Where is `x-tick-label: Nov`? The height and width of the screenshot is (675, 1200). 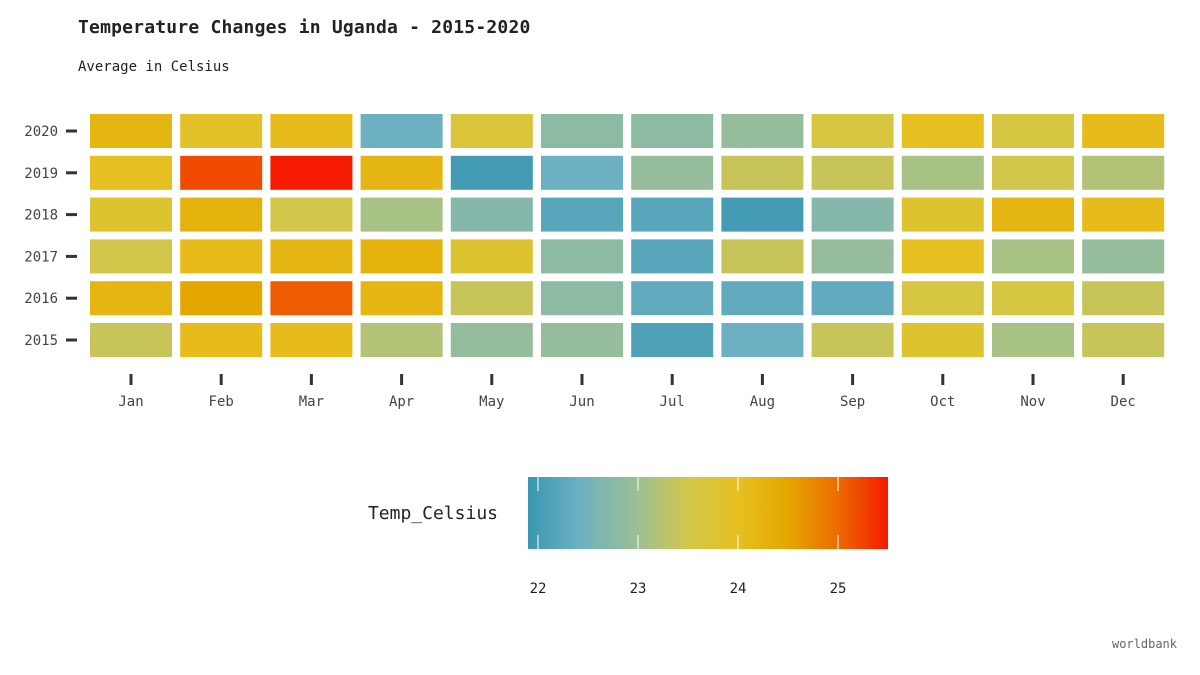
x-tick-label: Nov is located at coordinates (1032, 402).